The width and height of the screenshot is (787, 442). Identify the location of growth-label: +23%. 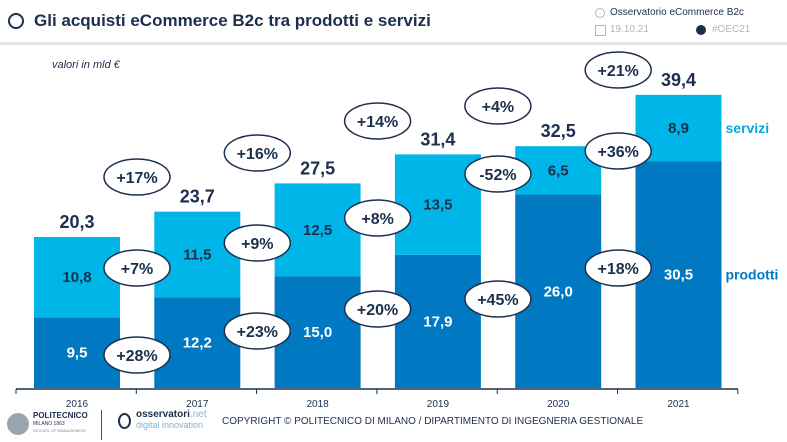
(257, 332).